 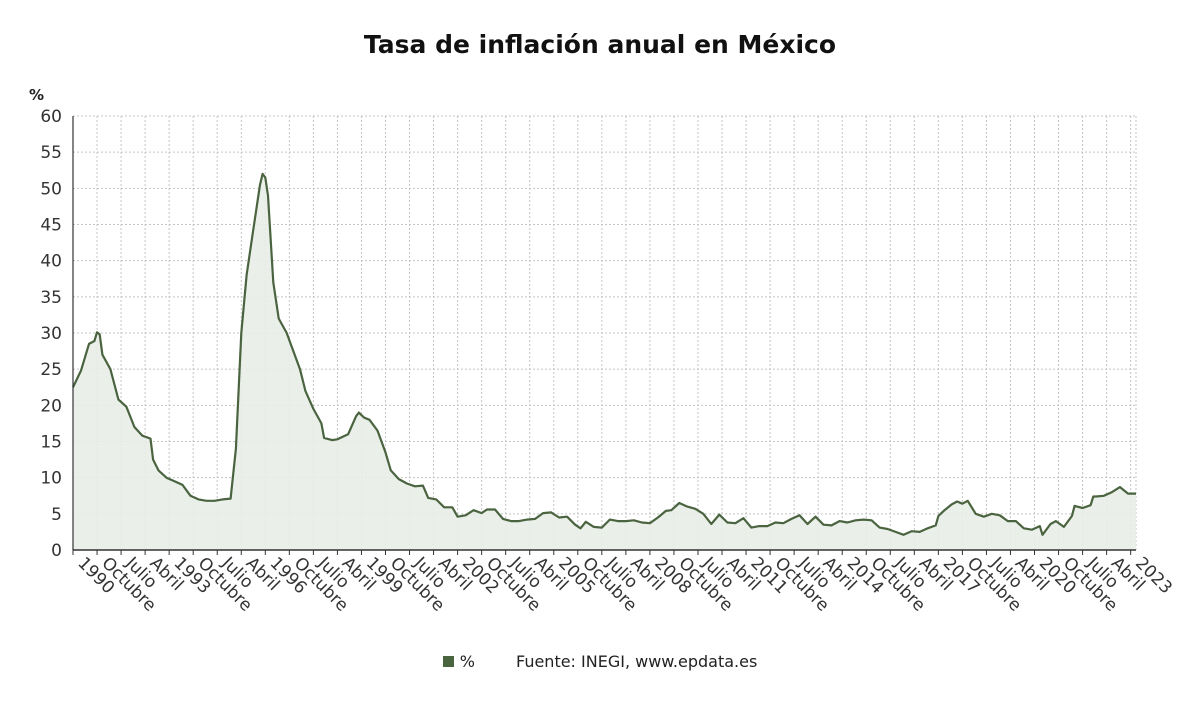 I want to click on y-tick-label: 10, so click(x=51, y=479).